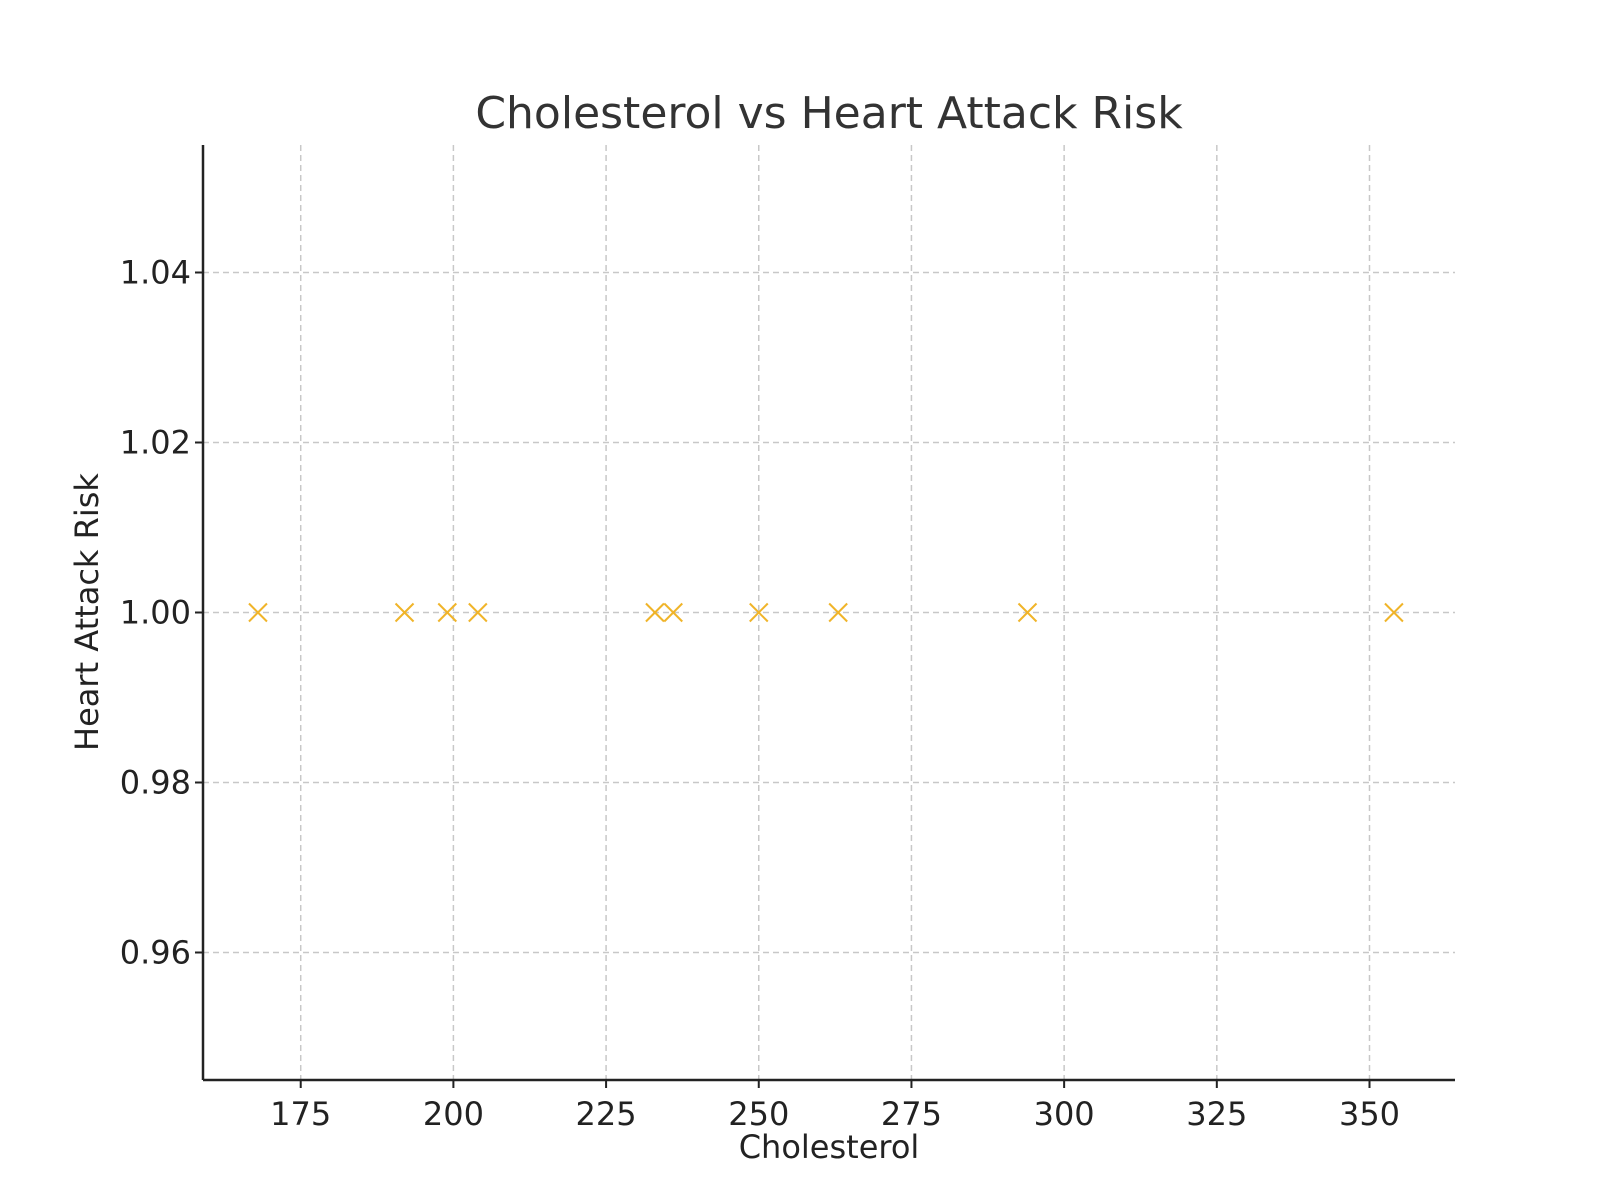 The image size is (1600, 1200). I want to click on x-tick-label: 175, so click(300, 1114).